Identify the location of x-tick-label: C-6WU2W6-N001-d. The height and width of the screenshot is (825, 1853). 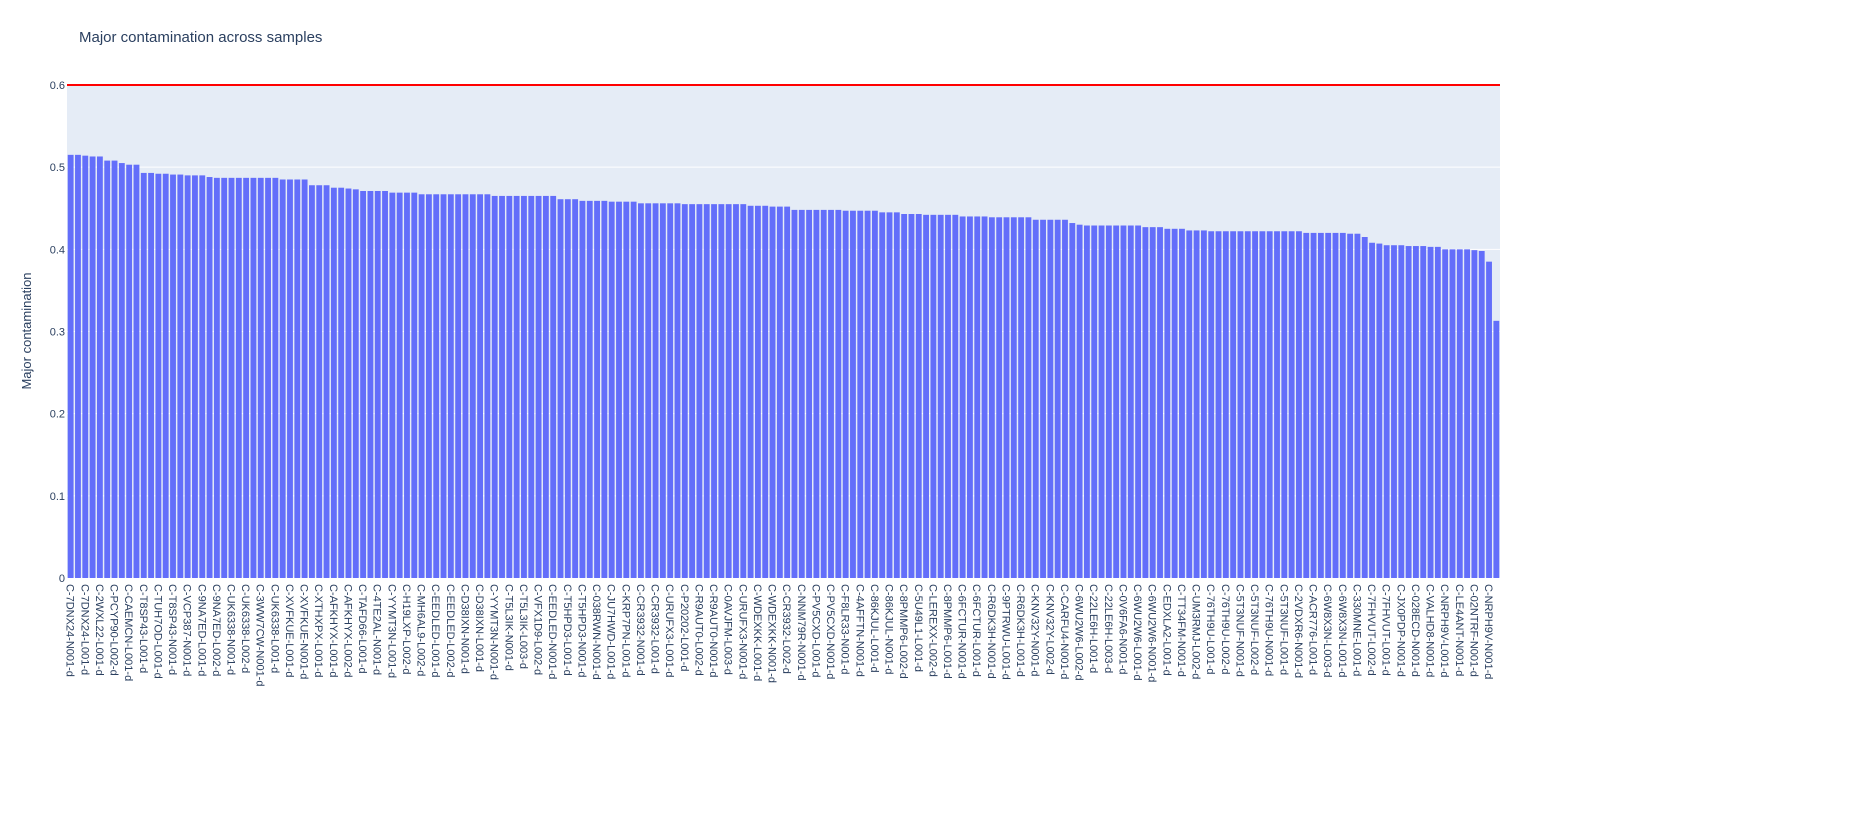
(1152, 633).